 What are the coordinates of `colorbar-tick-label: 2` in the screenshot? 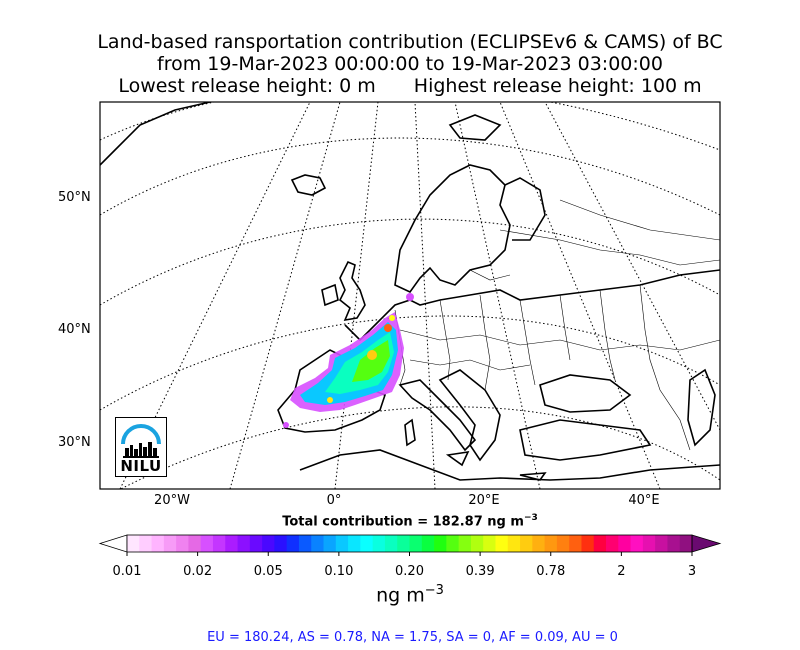 It's located at (621, 571).